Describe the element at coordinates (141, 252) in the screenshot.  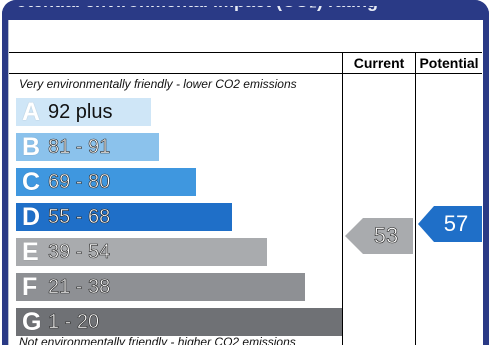
I see `band-e: E 39 - 54` at that location.